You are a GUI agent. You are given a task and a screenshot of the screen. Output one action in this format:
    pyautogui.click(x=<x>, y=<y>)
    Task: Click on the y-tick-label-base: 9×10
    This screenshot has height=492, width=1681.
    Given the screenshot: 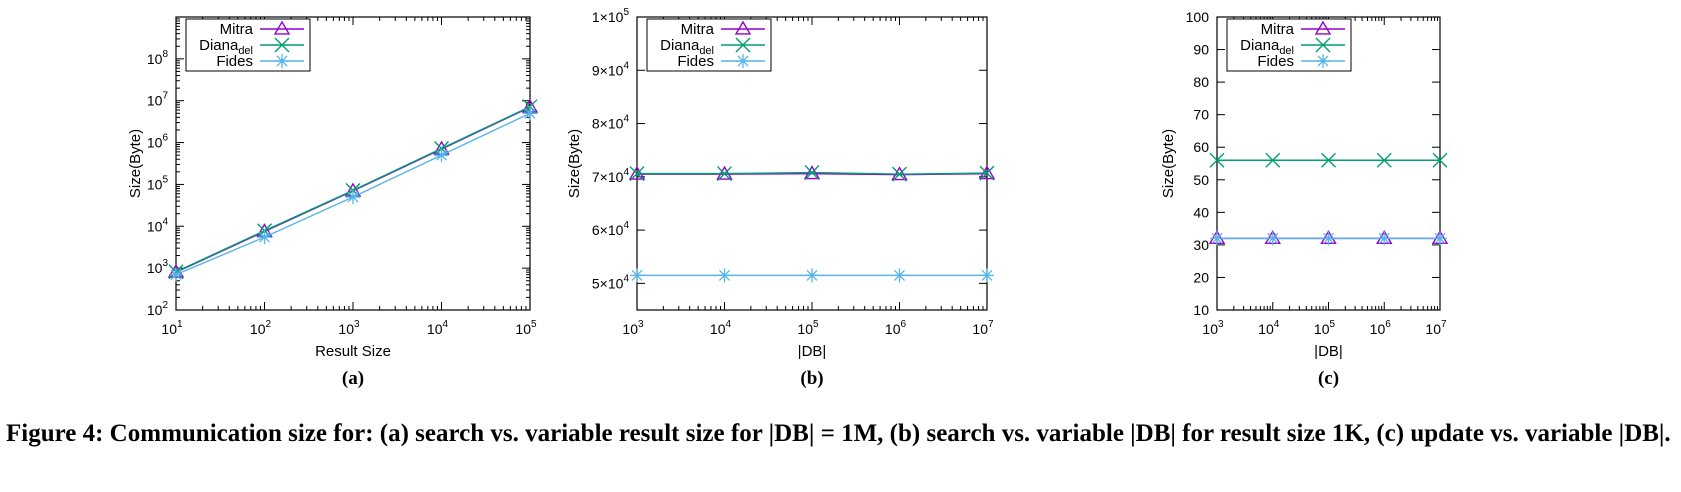 What is the action you would take?
    pyautogui.click(x=608, y=70)
    